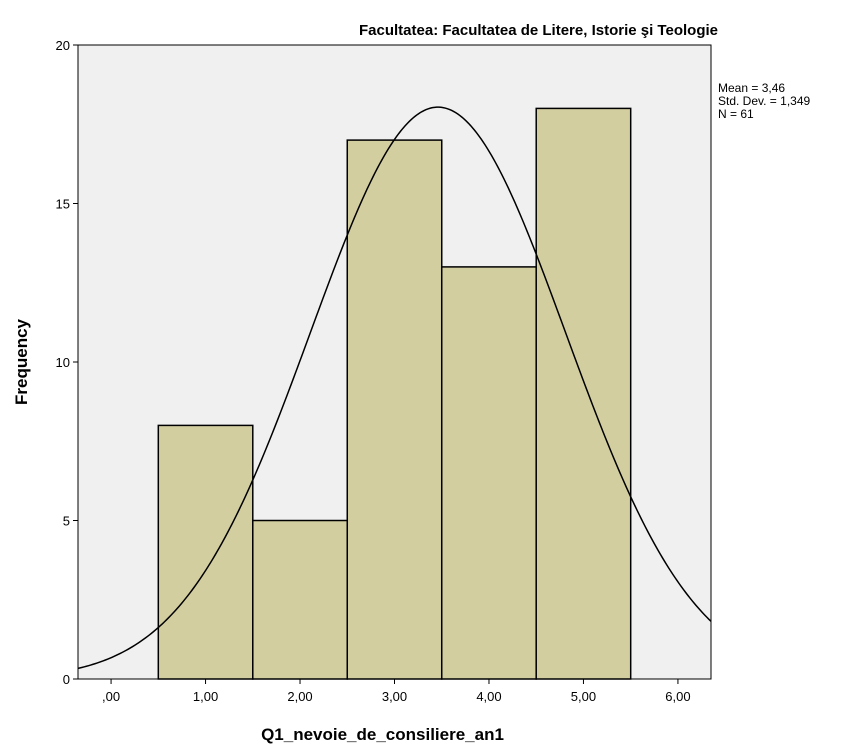 This screenshot has width=851, height=746. I want to click on stats-std-dev: Std. Dev. = 1,349, so click(764, 101).